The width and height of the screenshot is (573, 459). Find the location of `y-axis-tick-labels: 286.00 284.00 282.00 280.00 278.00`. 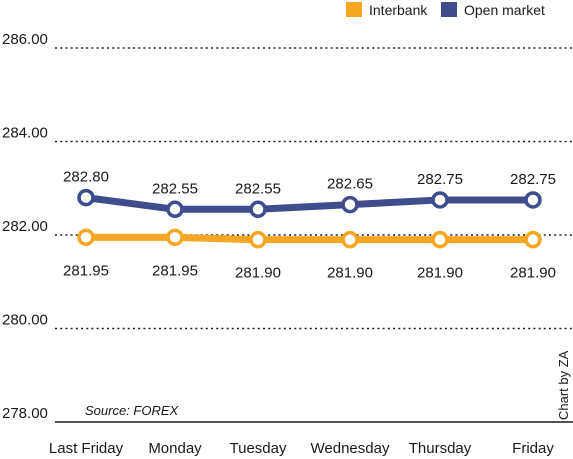

y-axis-tick-labels: 286.00 284.00 282.00 280.00 278.00 is located at coordinates (25, 226).